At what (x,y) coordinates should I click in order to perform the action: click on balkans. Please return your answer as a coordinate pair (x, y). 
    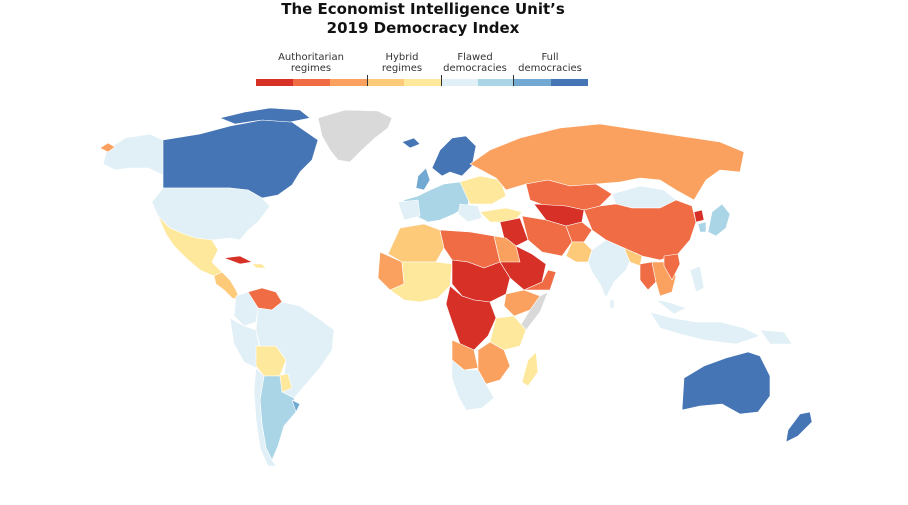
    Looking at the image, I should click on (470, 213).